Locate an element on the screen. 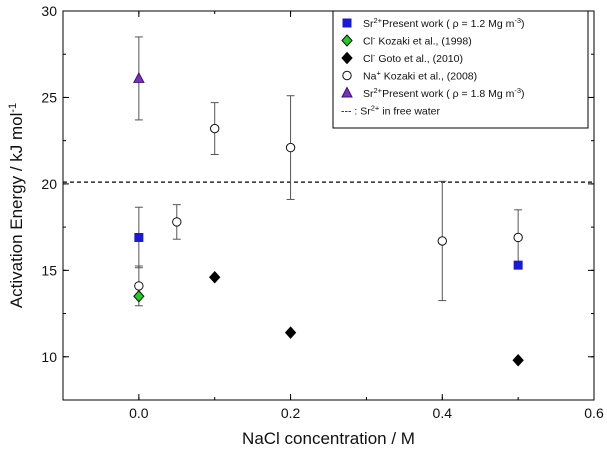 The width and height of the screenshot is (607, 450). y-axis-title: Activation Energy / kJ mol-1 is located at coordinates (16, 205).